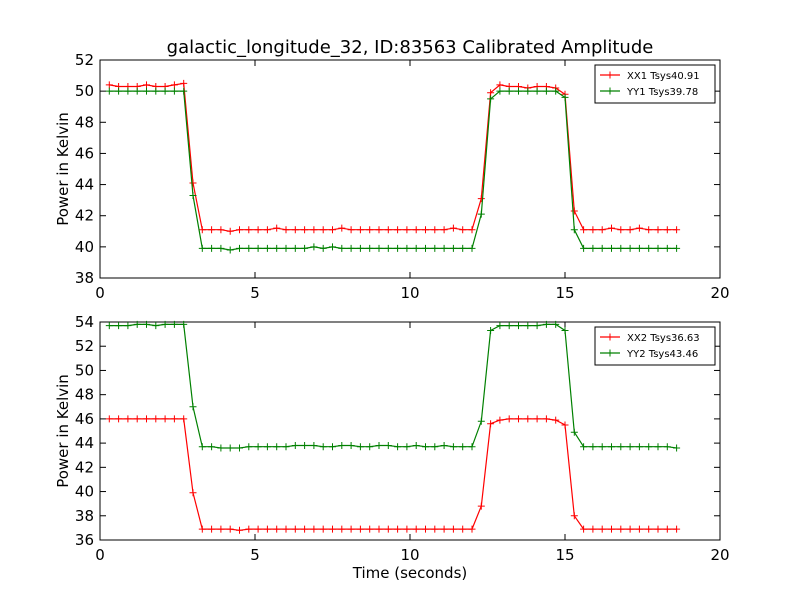 This screenshot has width=800, height=600. What do you see at coordinates (84, 540) in the screenshot?
I see `y-tick-label: 36` at bounding box center [84, 540].